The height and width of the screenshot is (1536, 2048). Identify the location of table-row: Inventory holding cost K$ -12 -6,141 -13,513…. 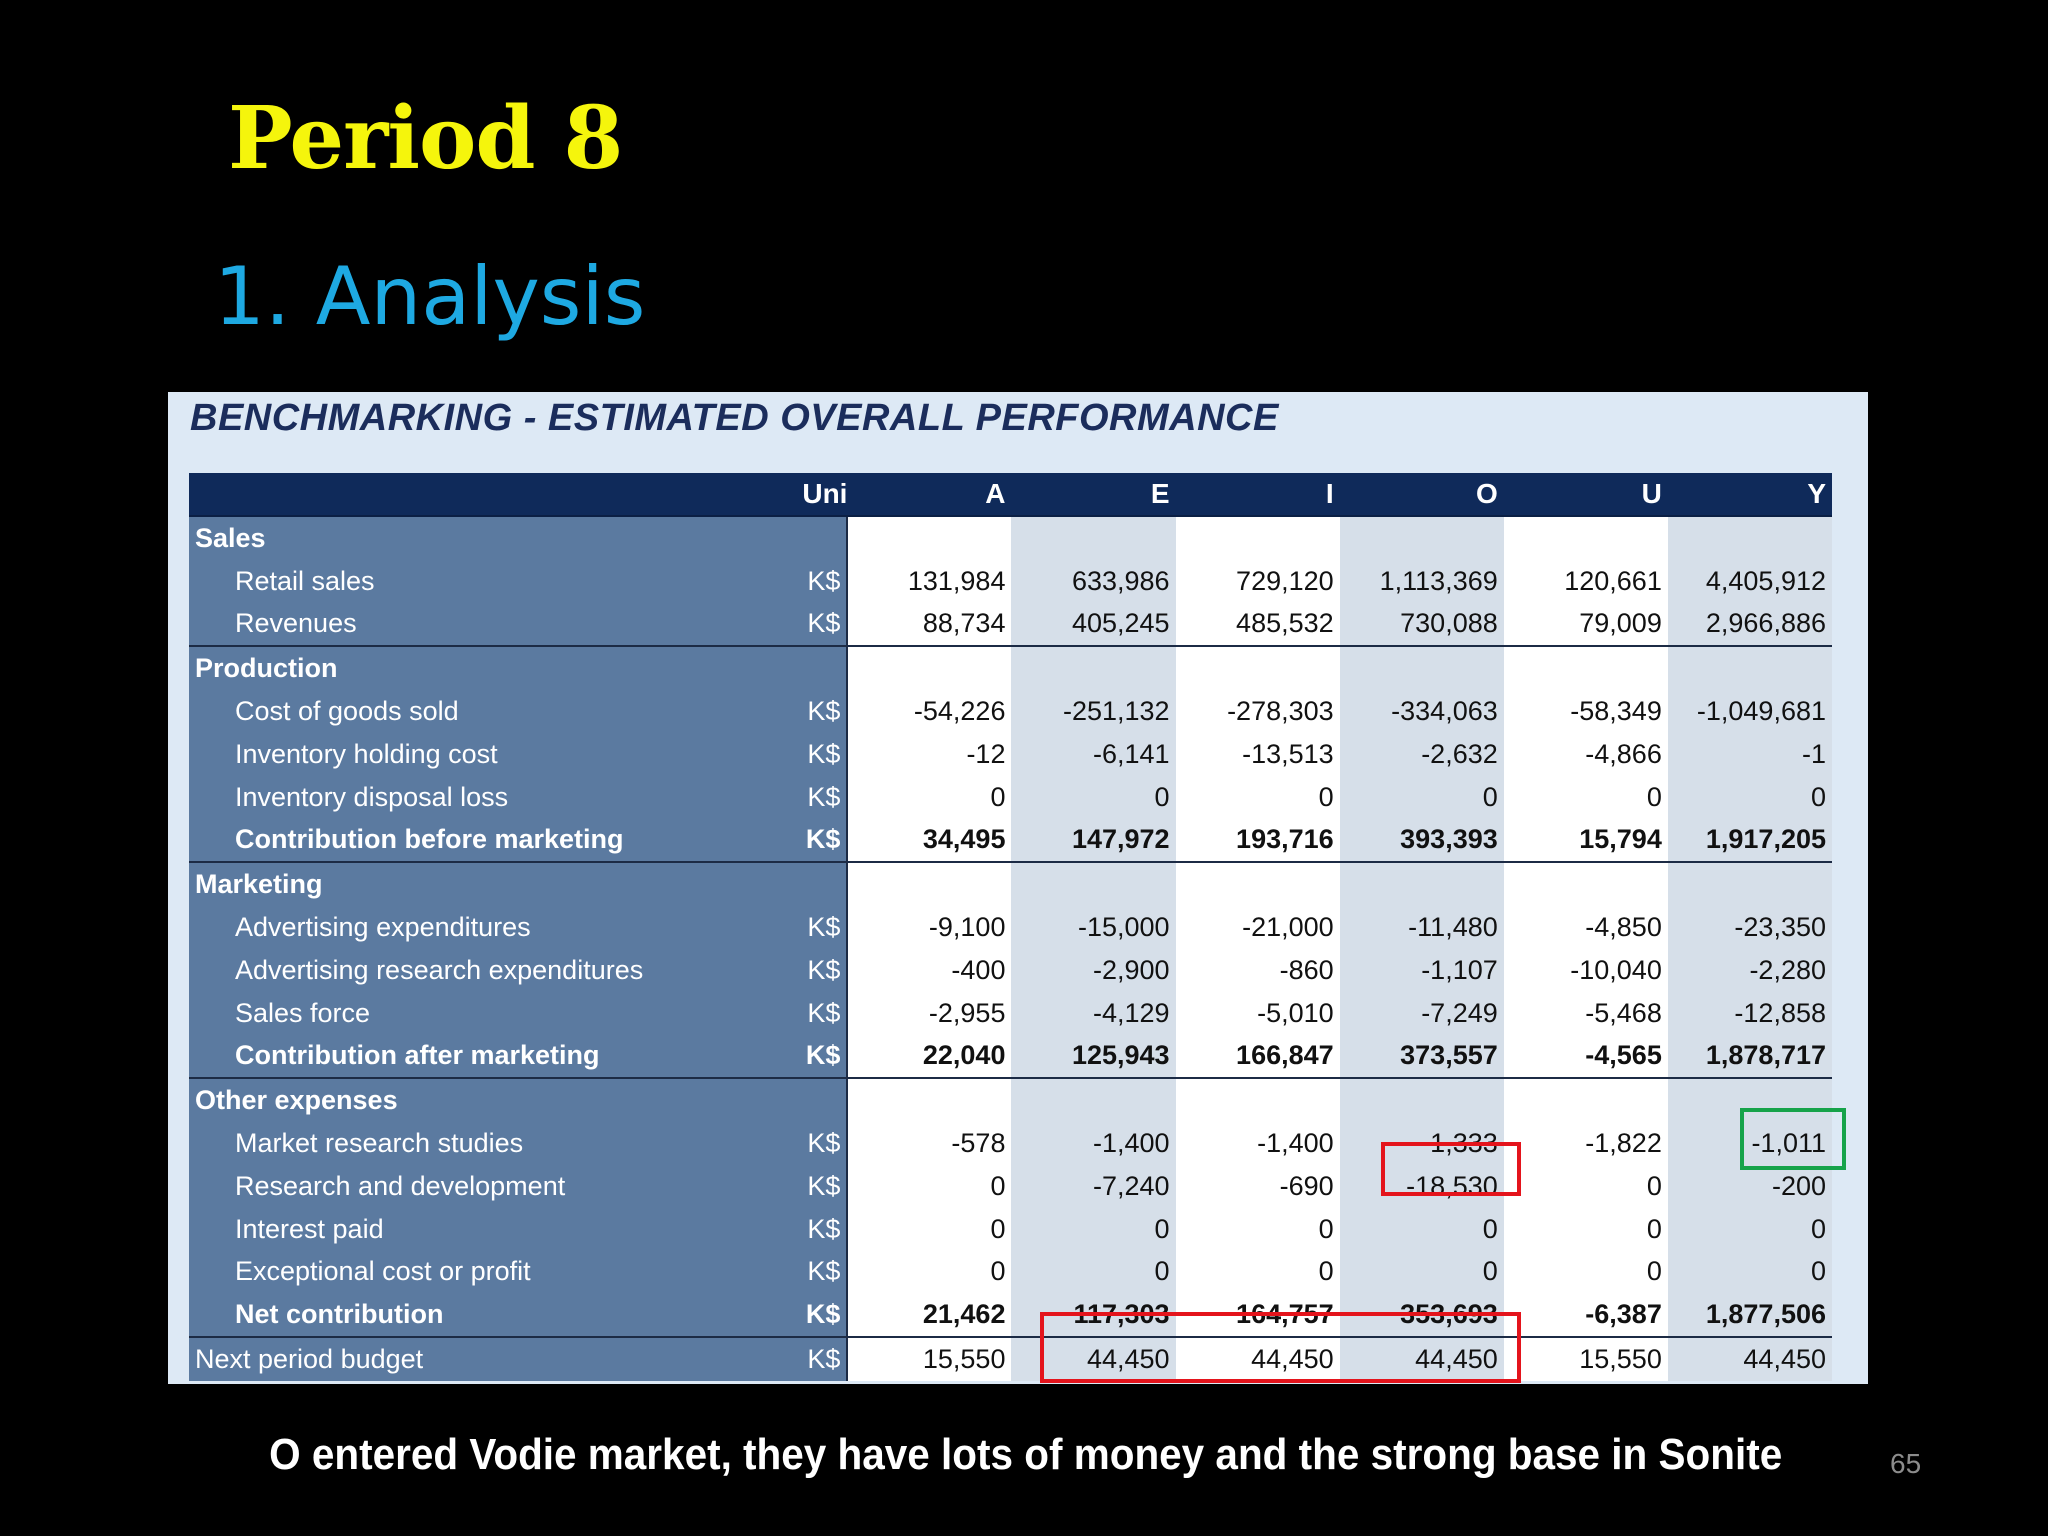
(1010, 754).